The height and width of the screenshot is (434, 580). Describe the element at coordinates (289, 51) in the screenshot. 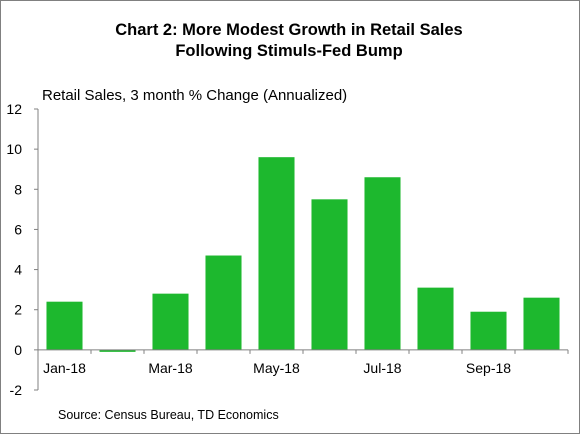

I see `chart-title-line2: Following Stimuls-Fed Bump` at that location.